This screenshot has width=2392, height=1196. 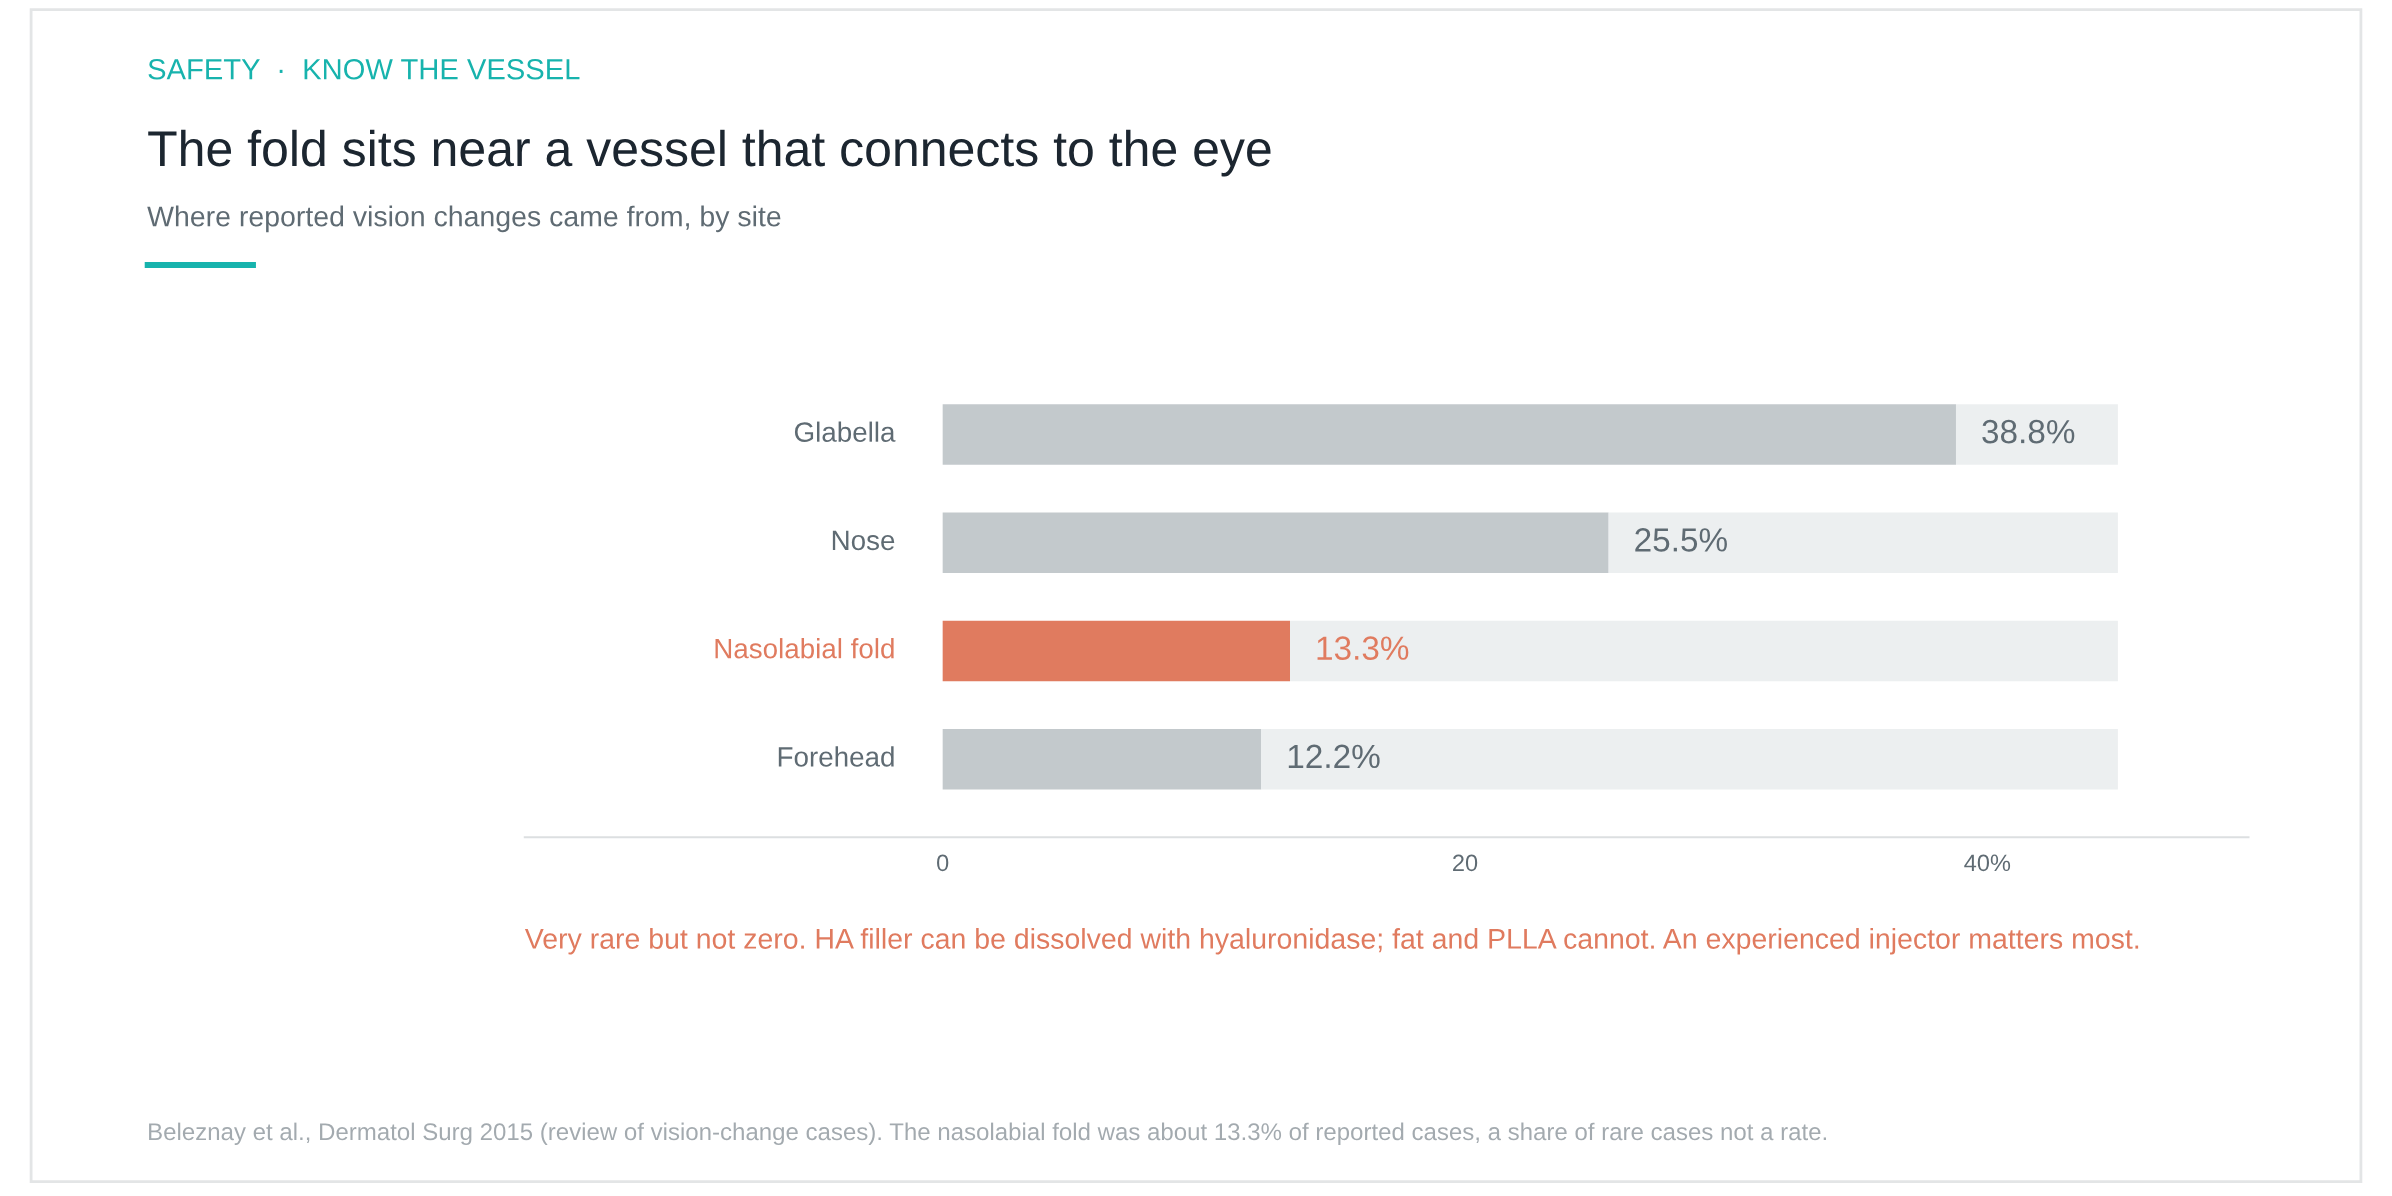 What do you see at coordinates (943, 863) in the screenshot?
I see `x-tick-label: 0` at bounding box center [943, 863].